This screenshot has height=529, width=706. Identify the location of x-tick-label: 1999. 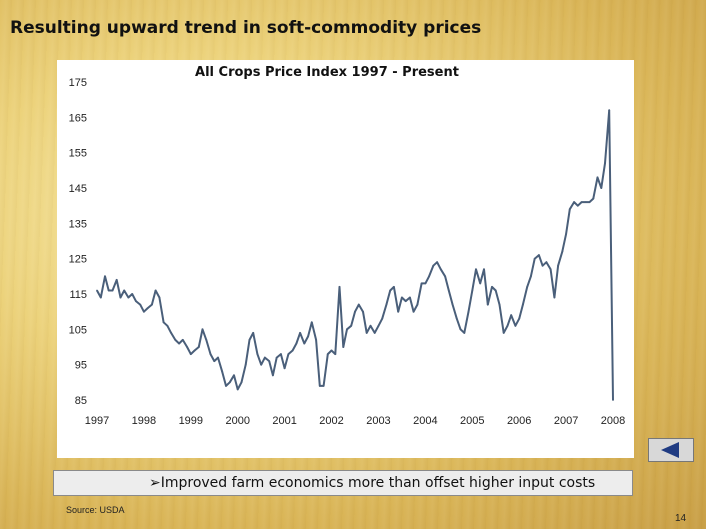
(191, 421).